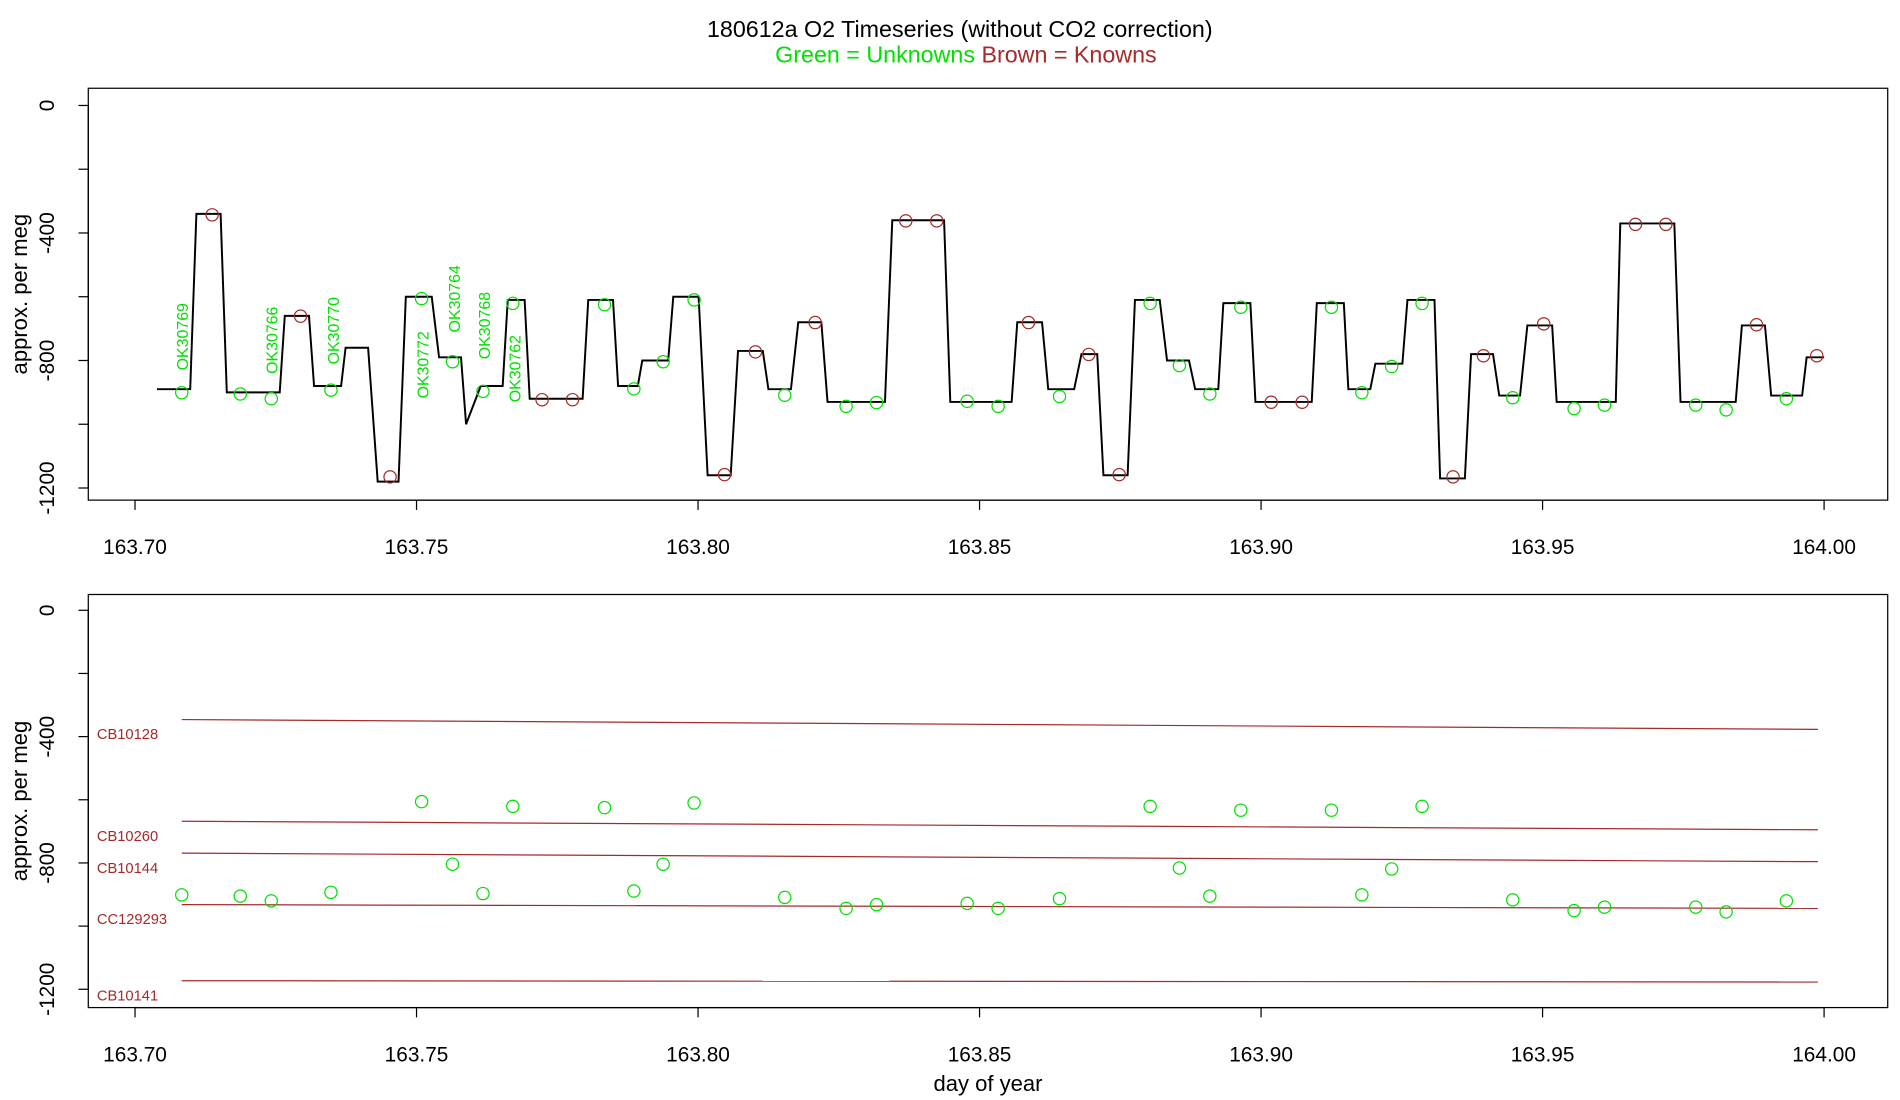 Image resolution: width=1900 pixels, height=1100 pixels. I want to click on reference-label: CB10128, so click(127, 735).